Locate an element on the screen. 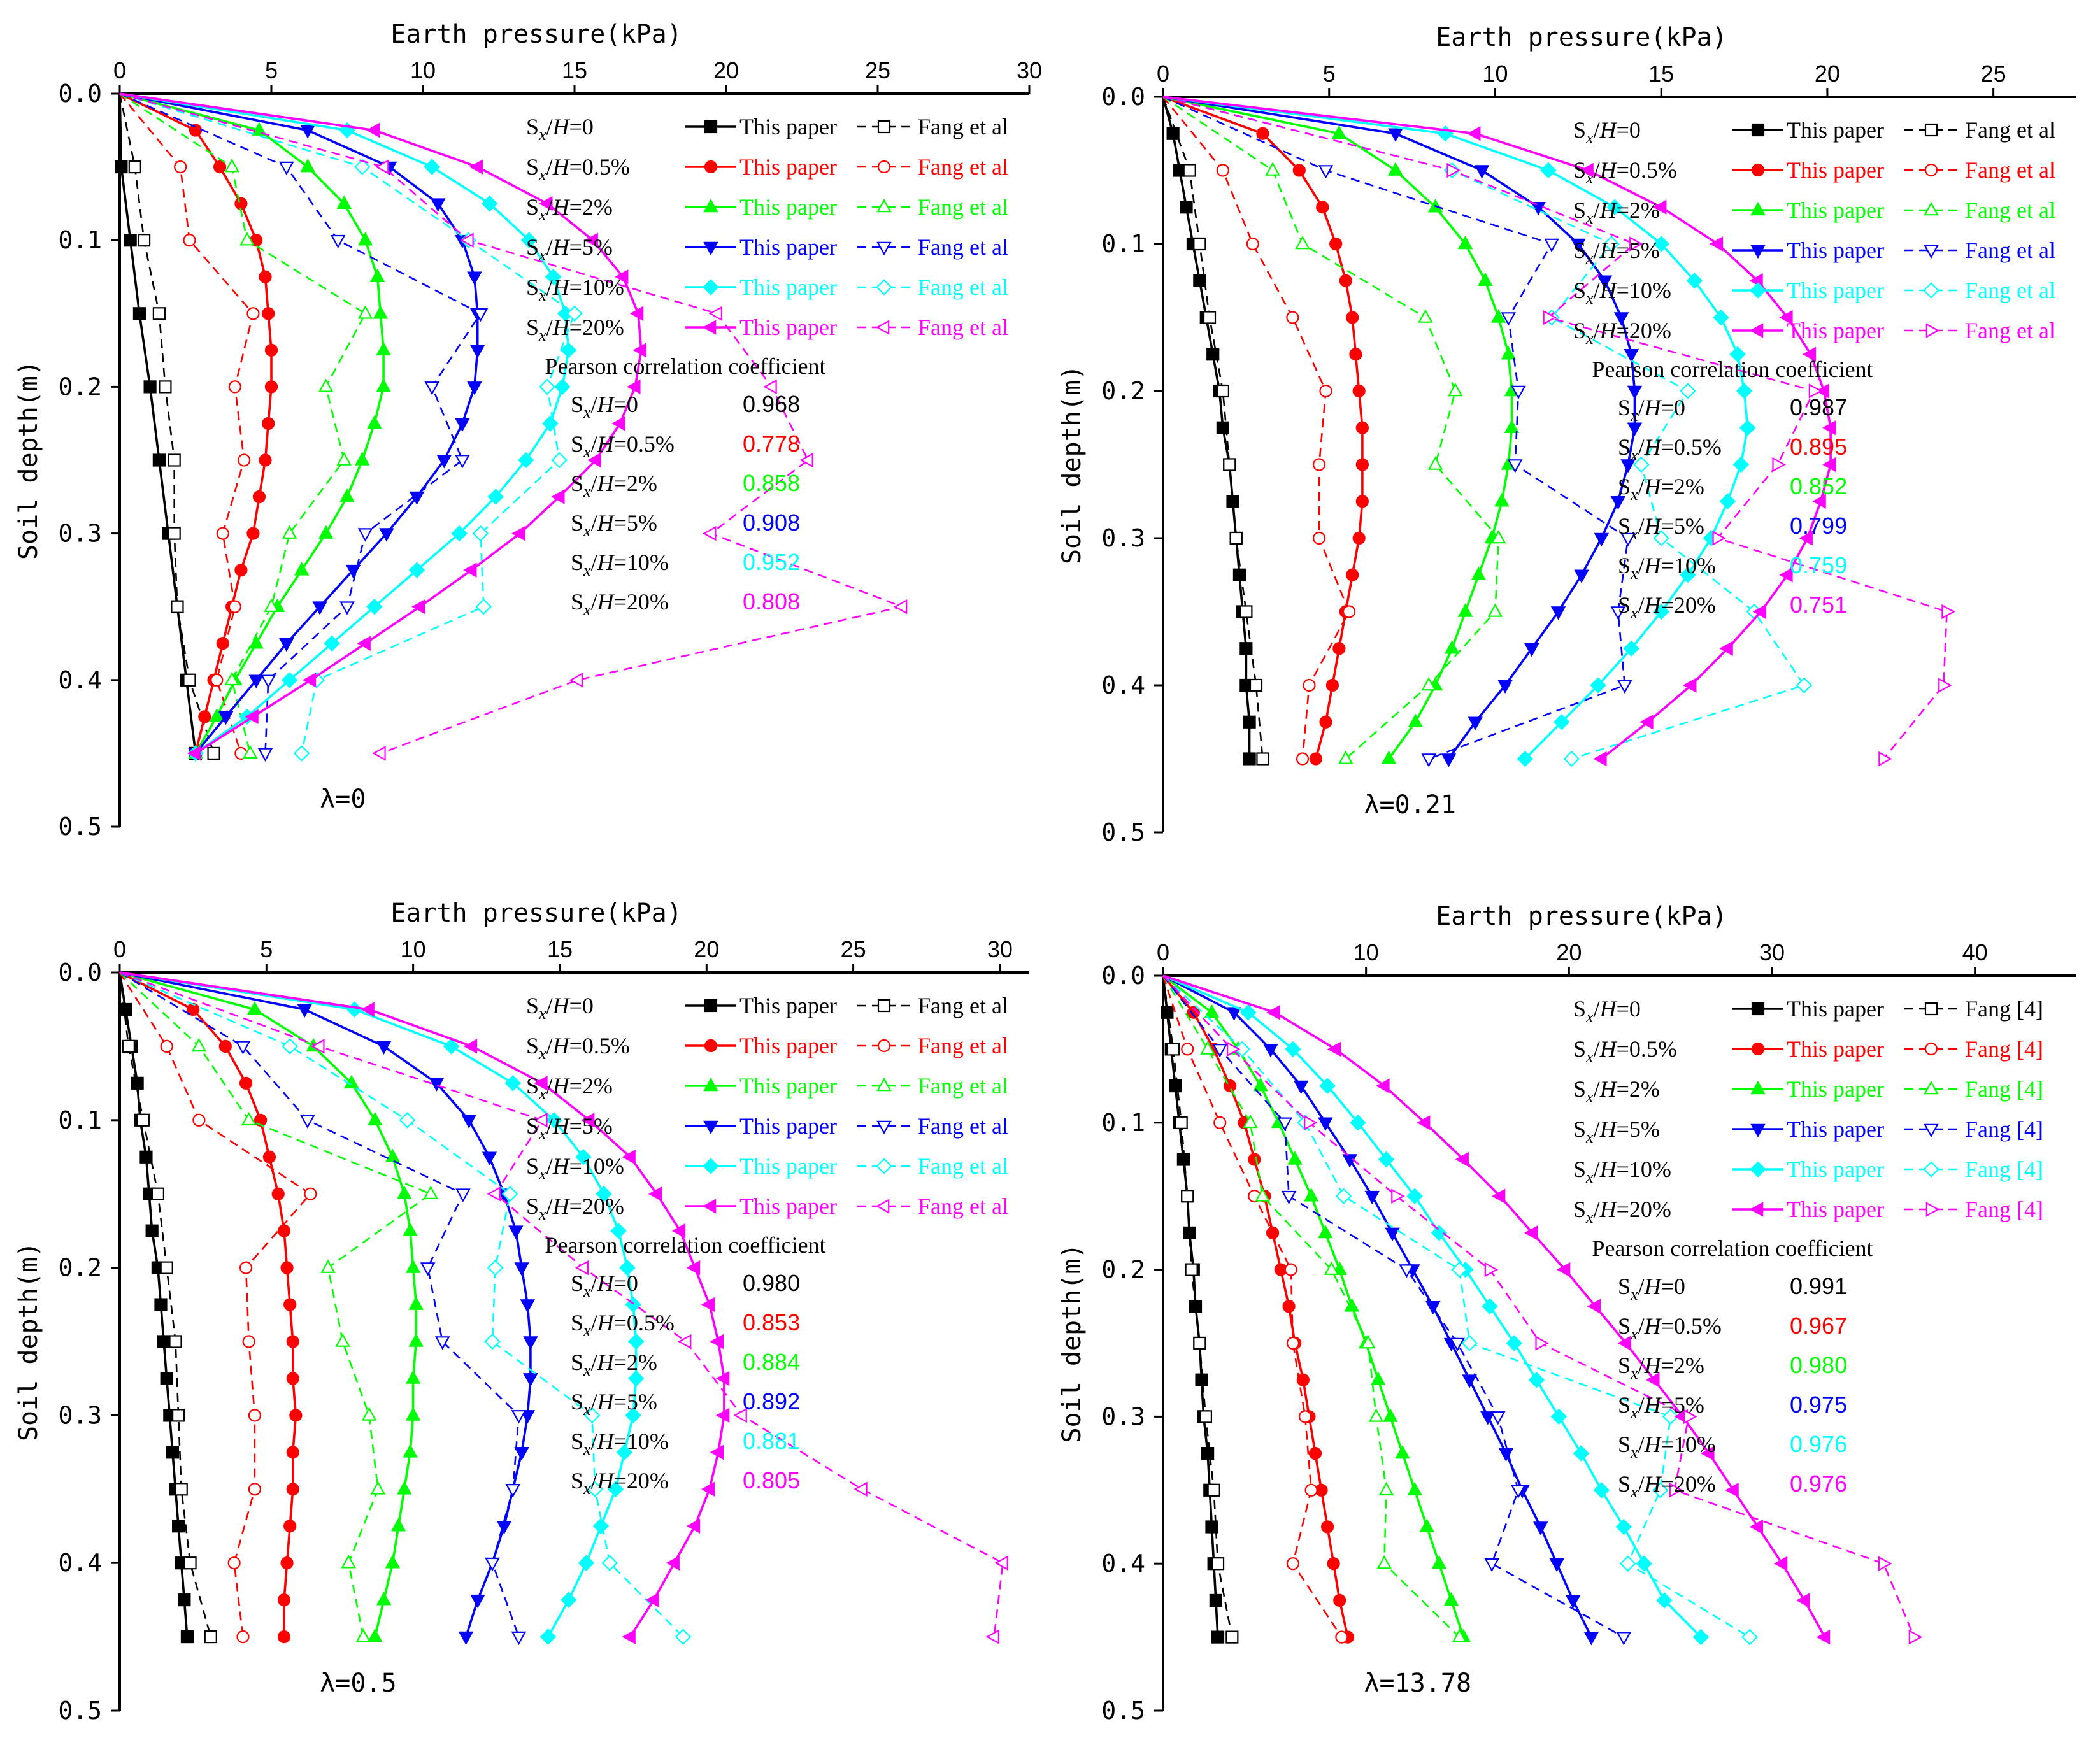 The height and width of the screenshot is (1738, 2100). y-axis-title: Soil depth(m) is located at coordinates (28, 1341).